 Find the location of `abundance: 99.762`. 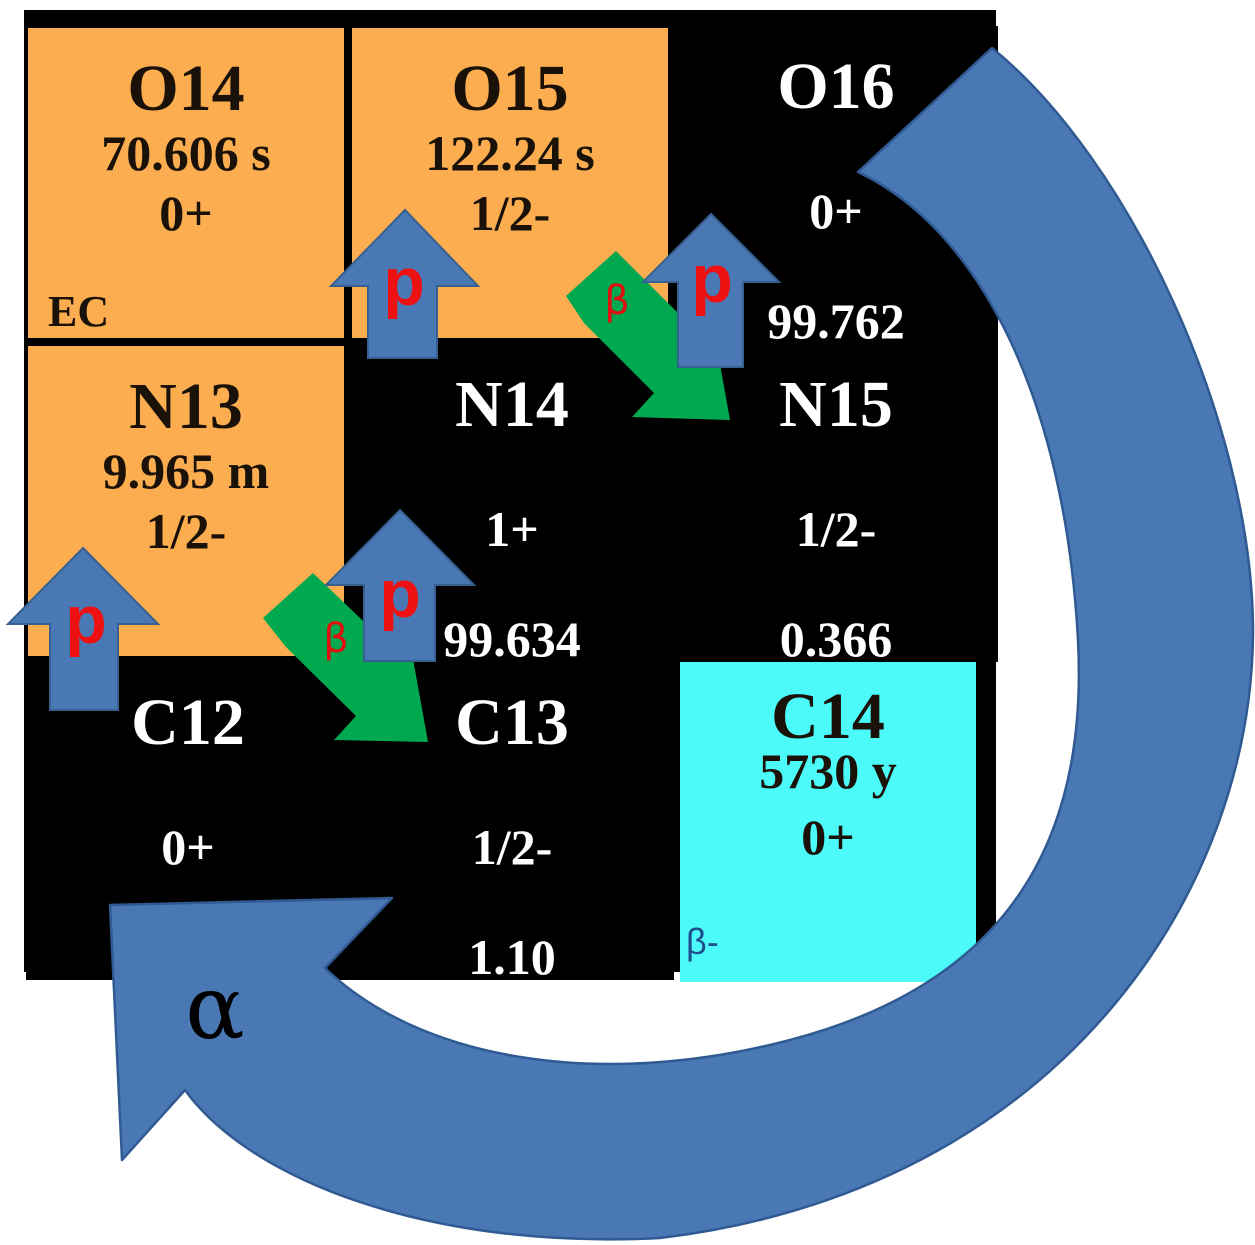

abundance: 99.762 is located at coordinates (836, 321).